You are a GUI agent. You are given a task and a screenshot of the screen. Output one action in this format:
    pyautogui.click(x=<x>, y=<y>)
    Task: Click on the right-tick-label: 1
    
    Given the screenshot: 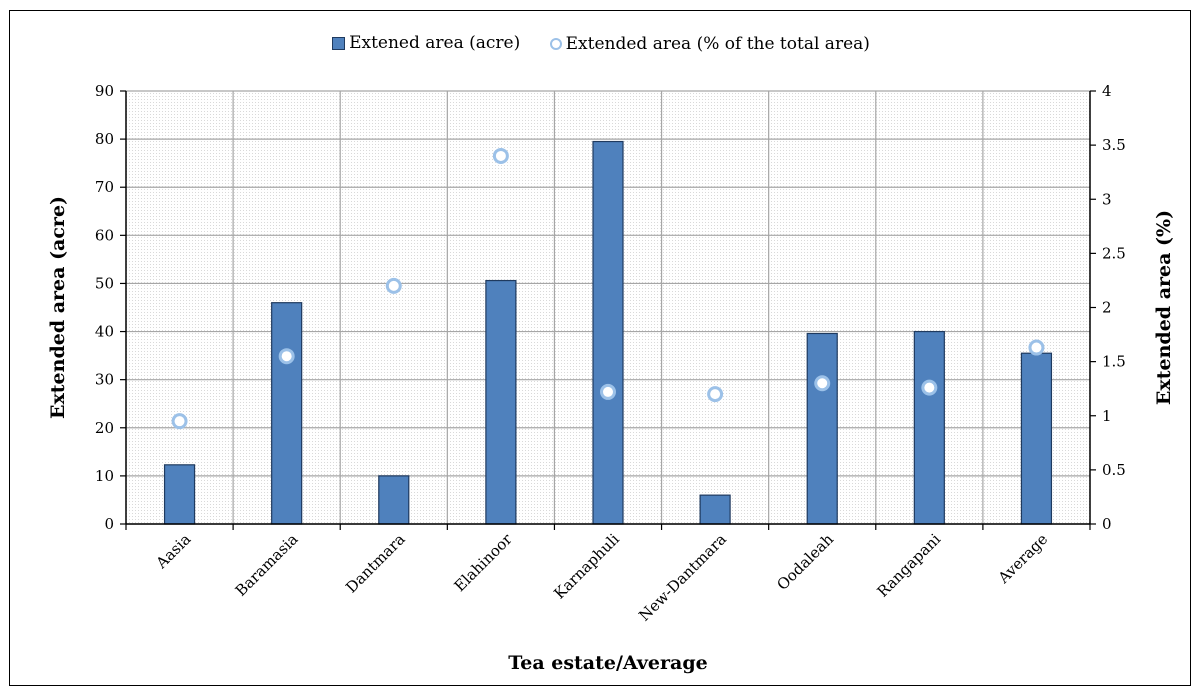 What is the action you would take?
    pyautogui.click(x=1107, y=416)
    